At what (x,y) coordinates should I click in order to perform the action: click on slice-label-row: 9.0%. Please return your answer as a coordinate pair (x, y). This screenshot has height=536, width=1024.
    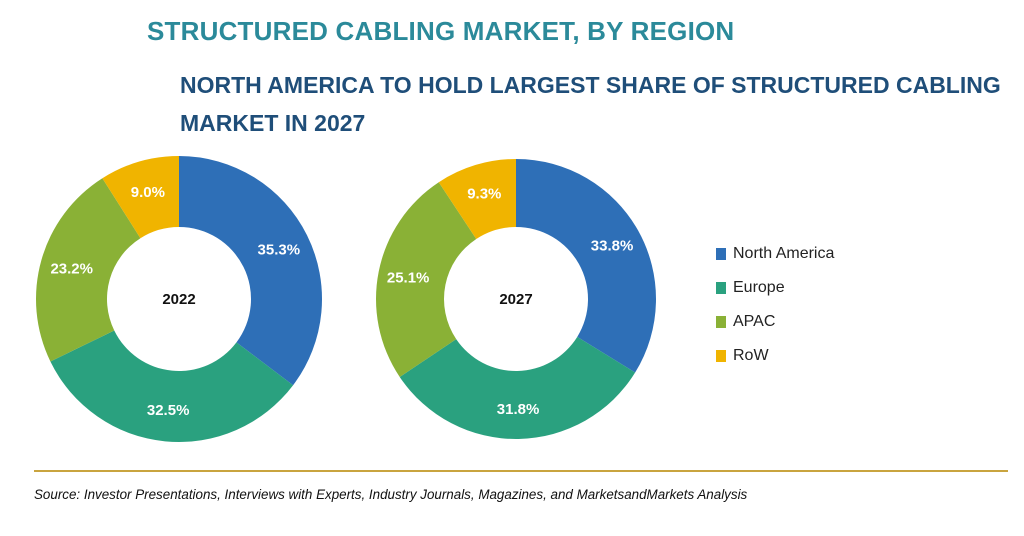
    Looking at the image, I should click on (148, 192).